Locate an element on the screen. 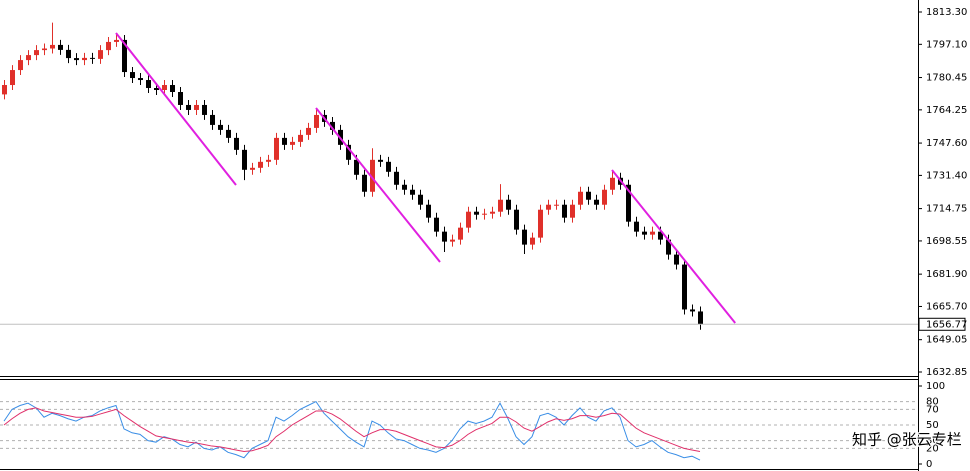  price-label: 1656.77 is located at coordinates (946, 324).